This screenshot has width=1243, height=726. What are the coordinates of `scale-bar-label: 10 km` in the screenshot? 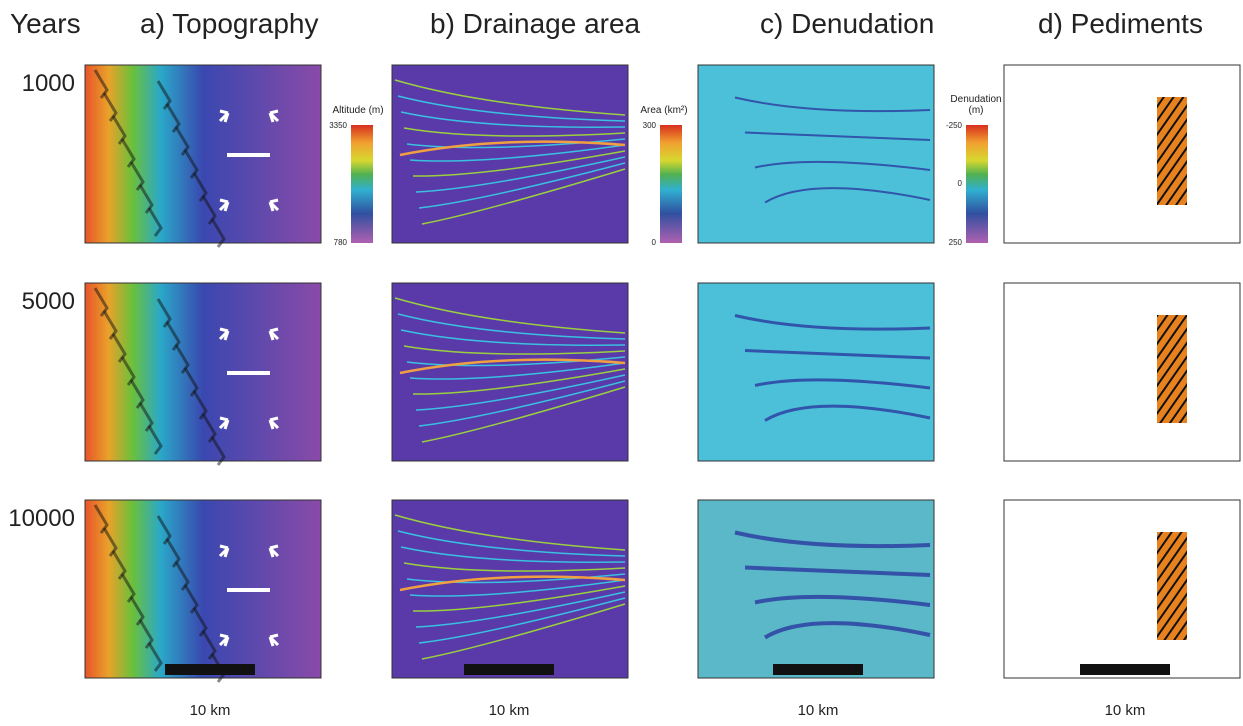 It's located at (509, 710).